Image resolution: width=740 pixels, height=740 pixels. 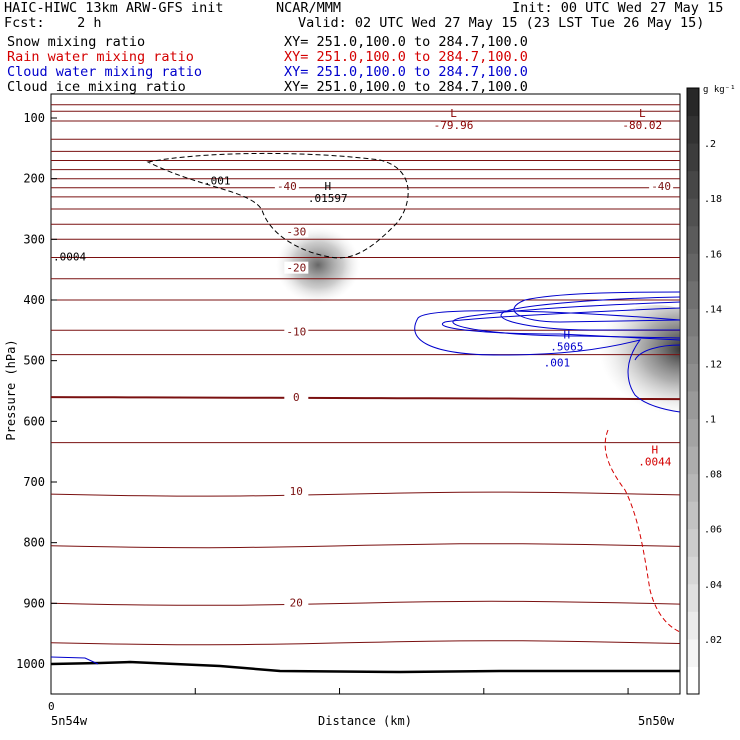 What do you see at coordinates (713, 309) in the screenshot?
I see `scale-label: .14` at bounding box center [713, 309].